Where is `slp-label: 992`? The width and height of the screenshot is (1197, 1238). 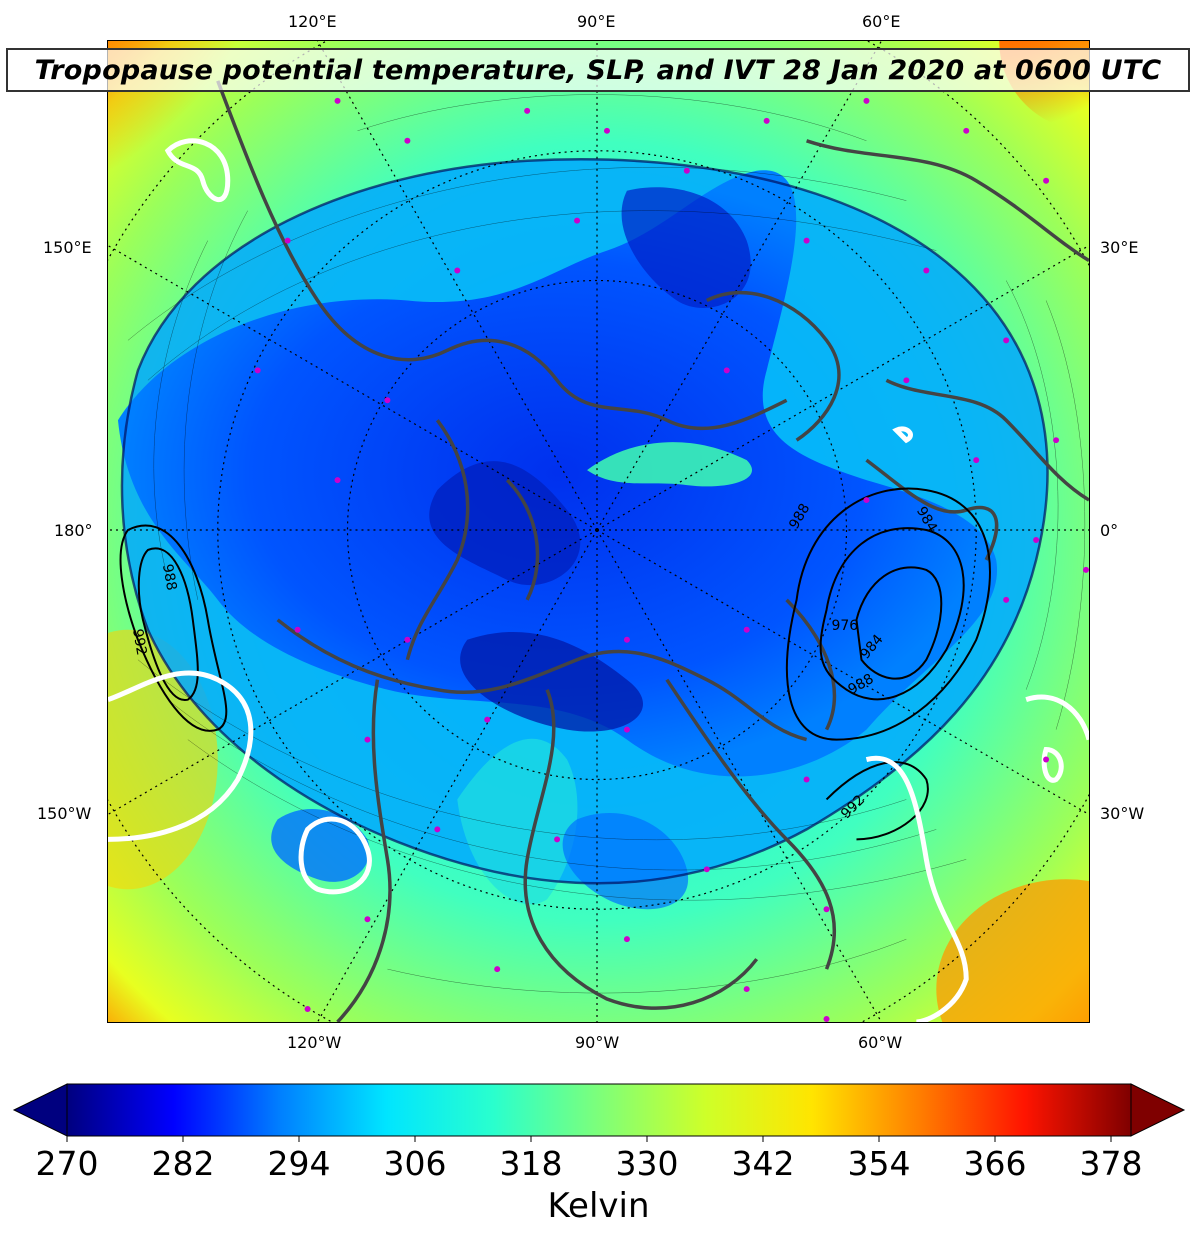 slp-label: 992 is located at coordinates (139, 642).